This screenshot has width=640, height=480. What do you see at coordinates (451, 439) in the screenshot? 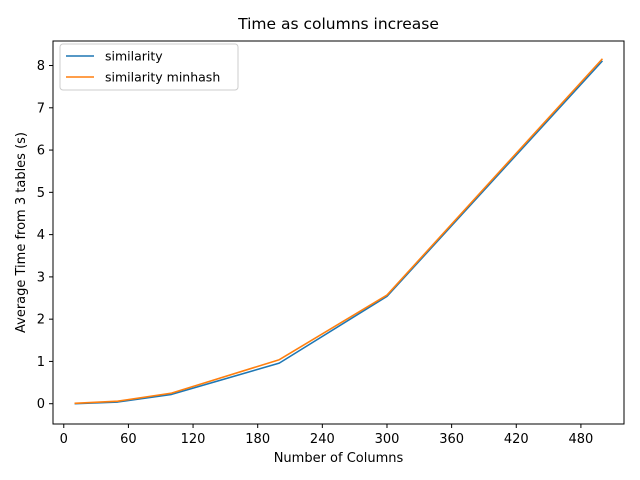
I see `x-tick-label: 360` at bounding box center [451, 439].